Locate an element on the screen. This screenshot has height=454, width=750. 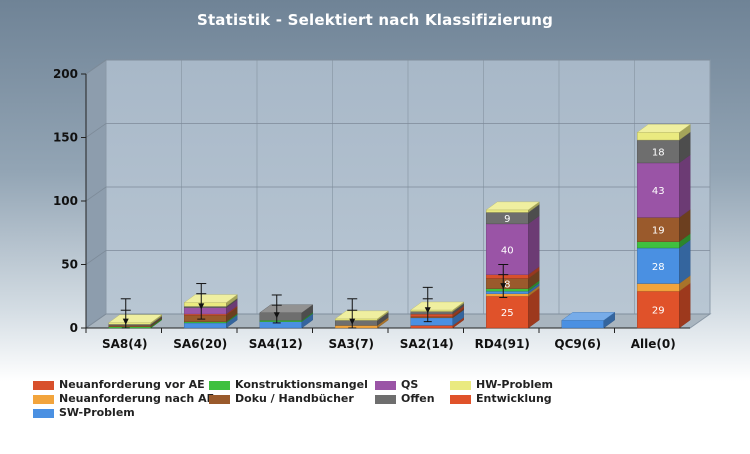
data-label: 40 is located at coordinates (507, 250).